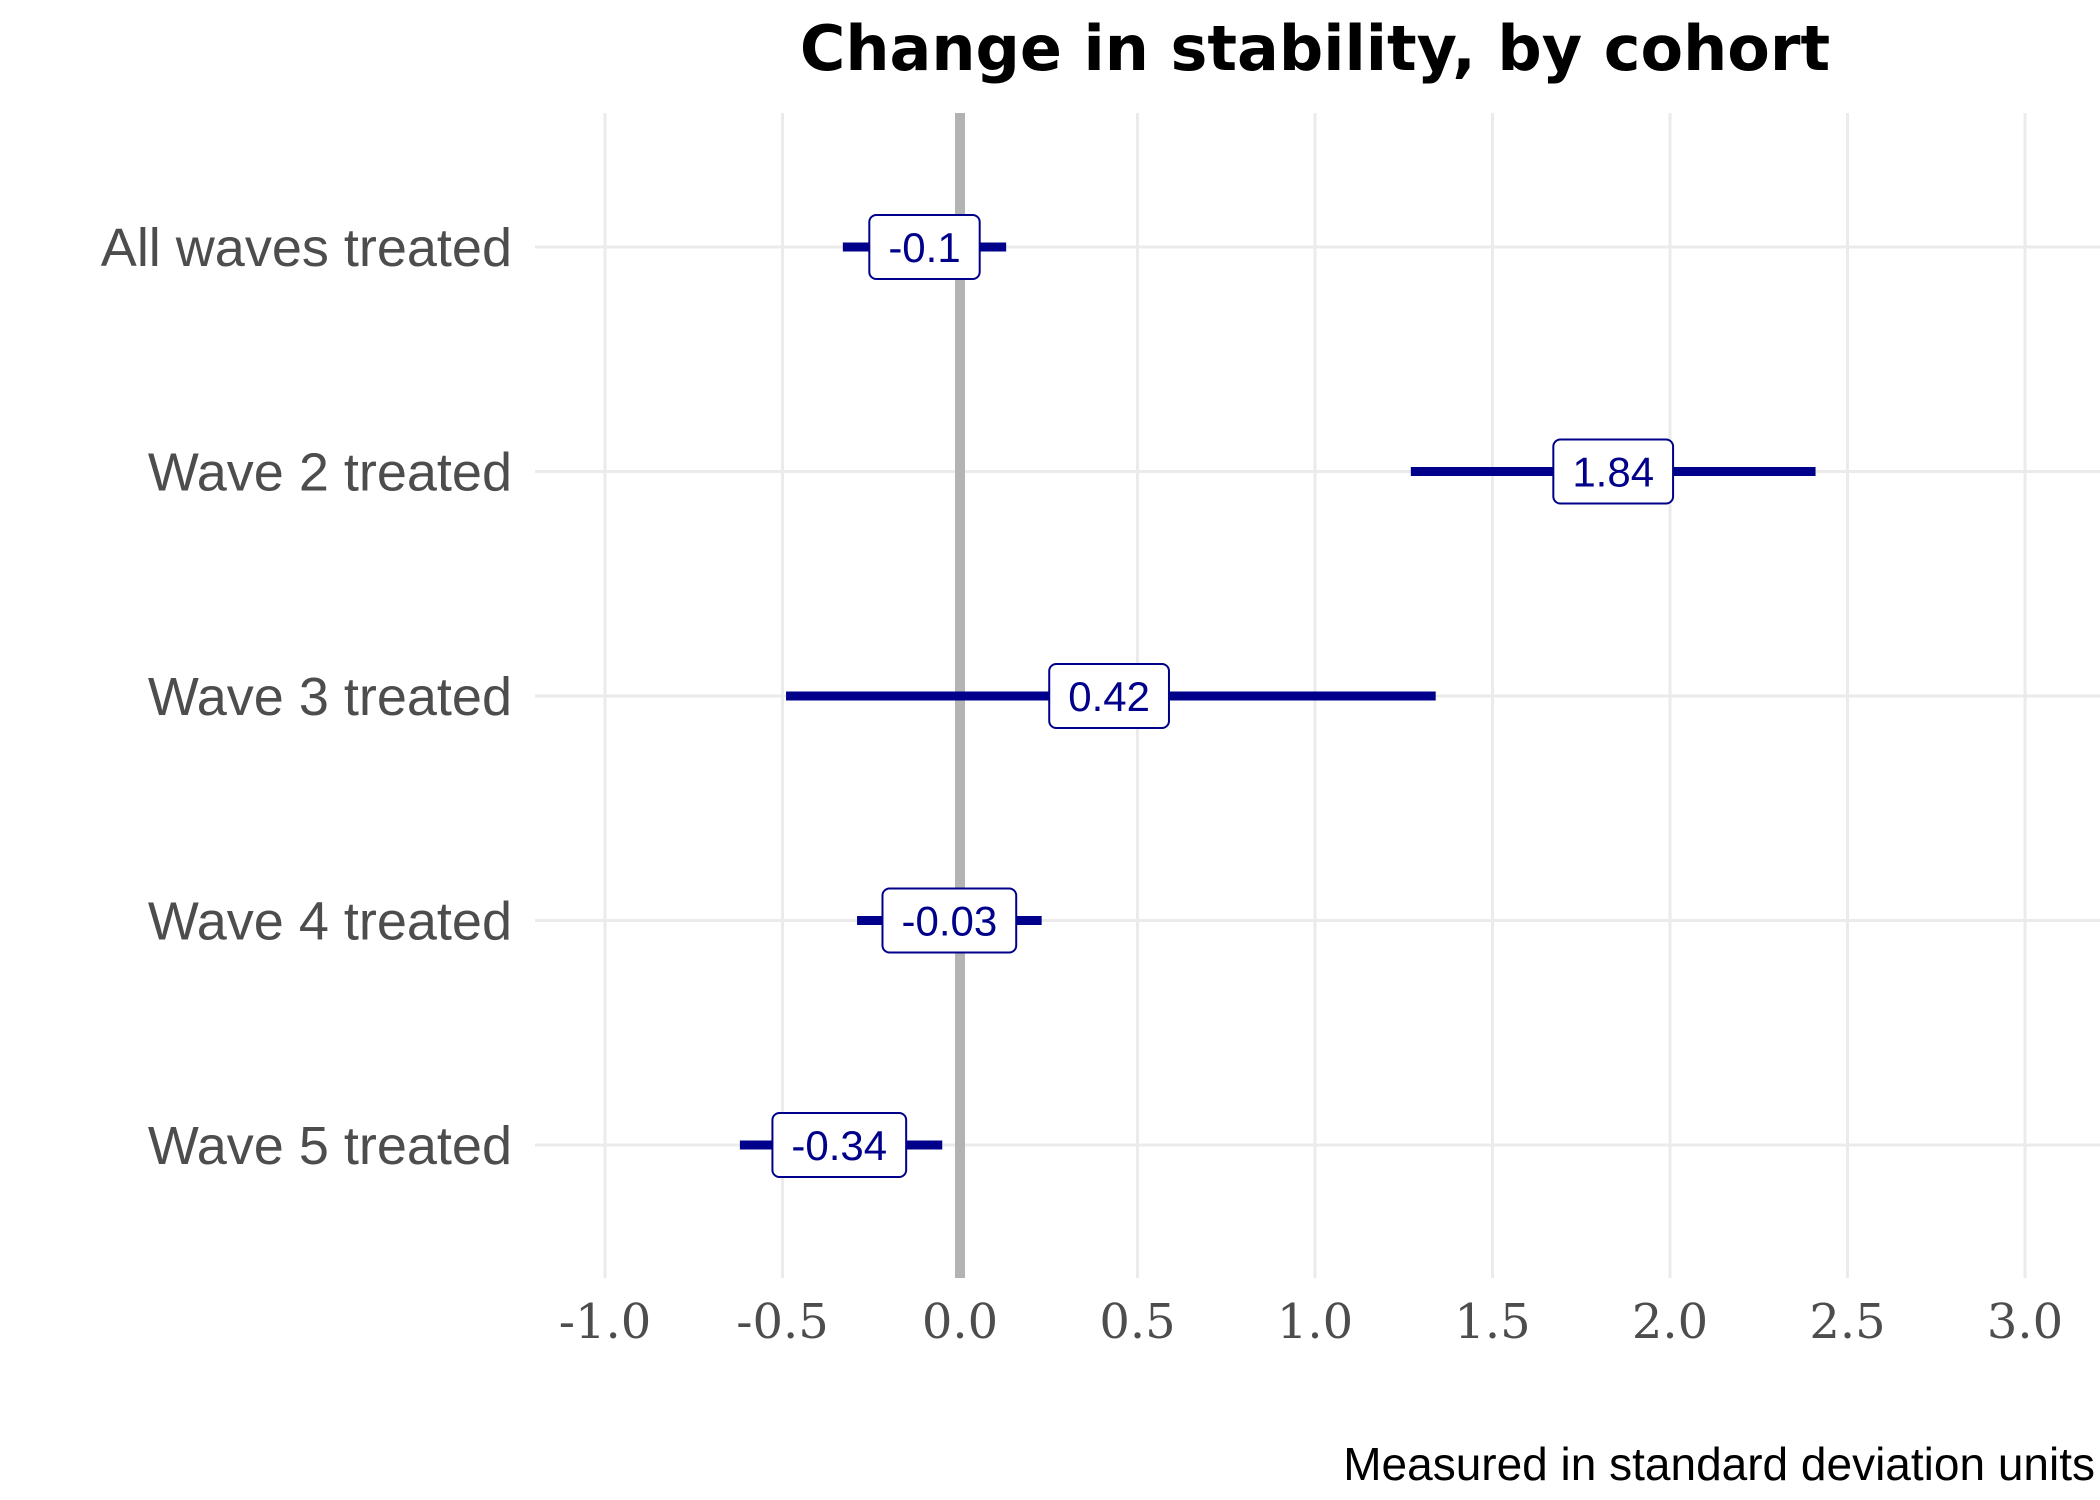 The height and width of the screenshot is (1500, 2100). Describe the element at coordinates (1137, 1322) in the screenshot. I see `x-tick-label: 0.5` at that location.